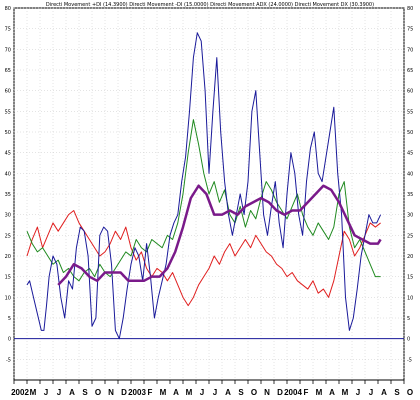  I want to click on y-tick-label-right: 20, so click(410, 257).